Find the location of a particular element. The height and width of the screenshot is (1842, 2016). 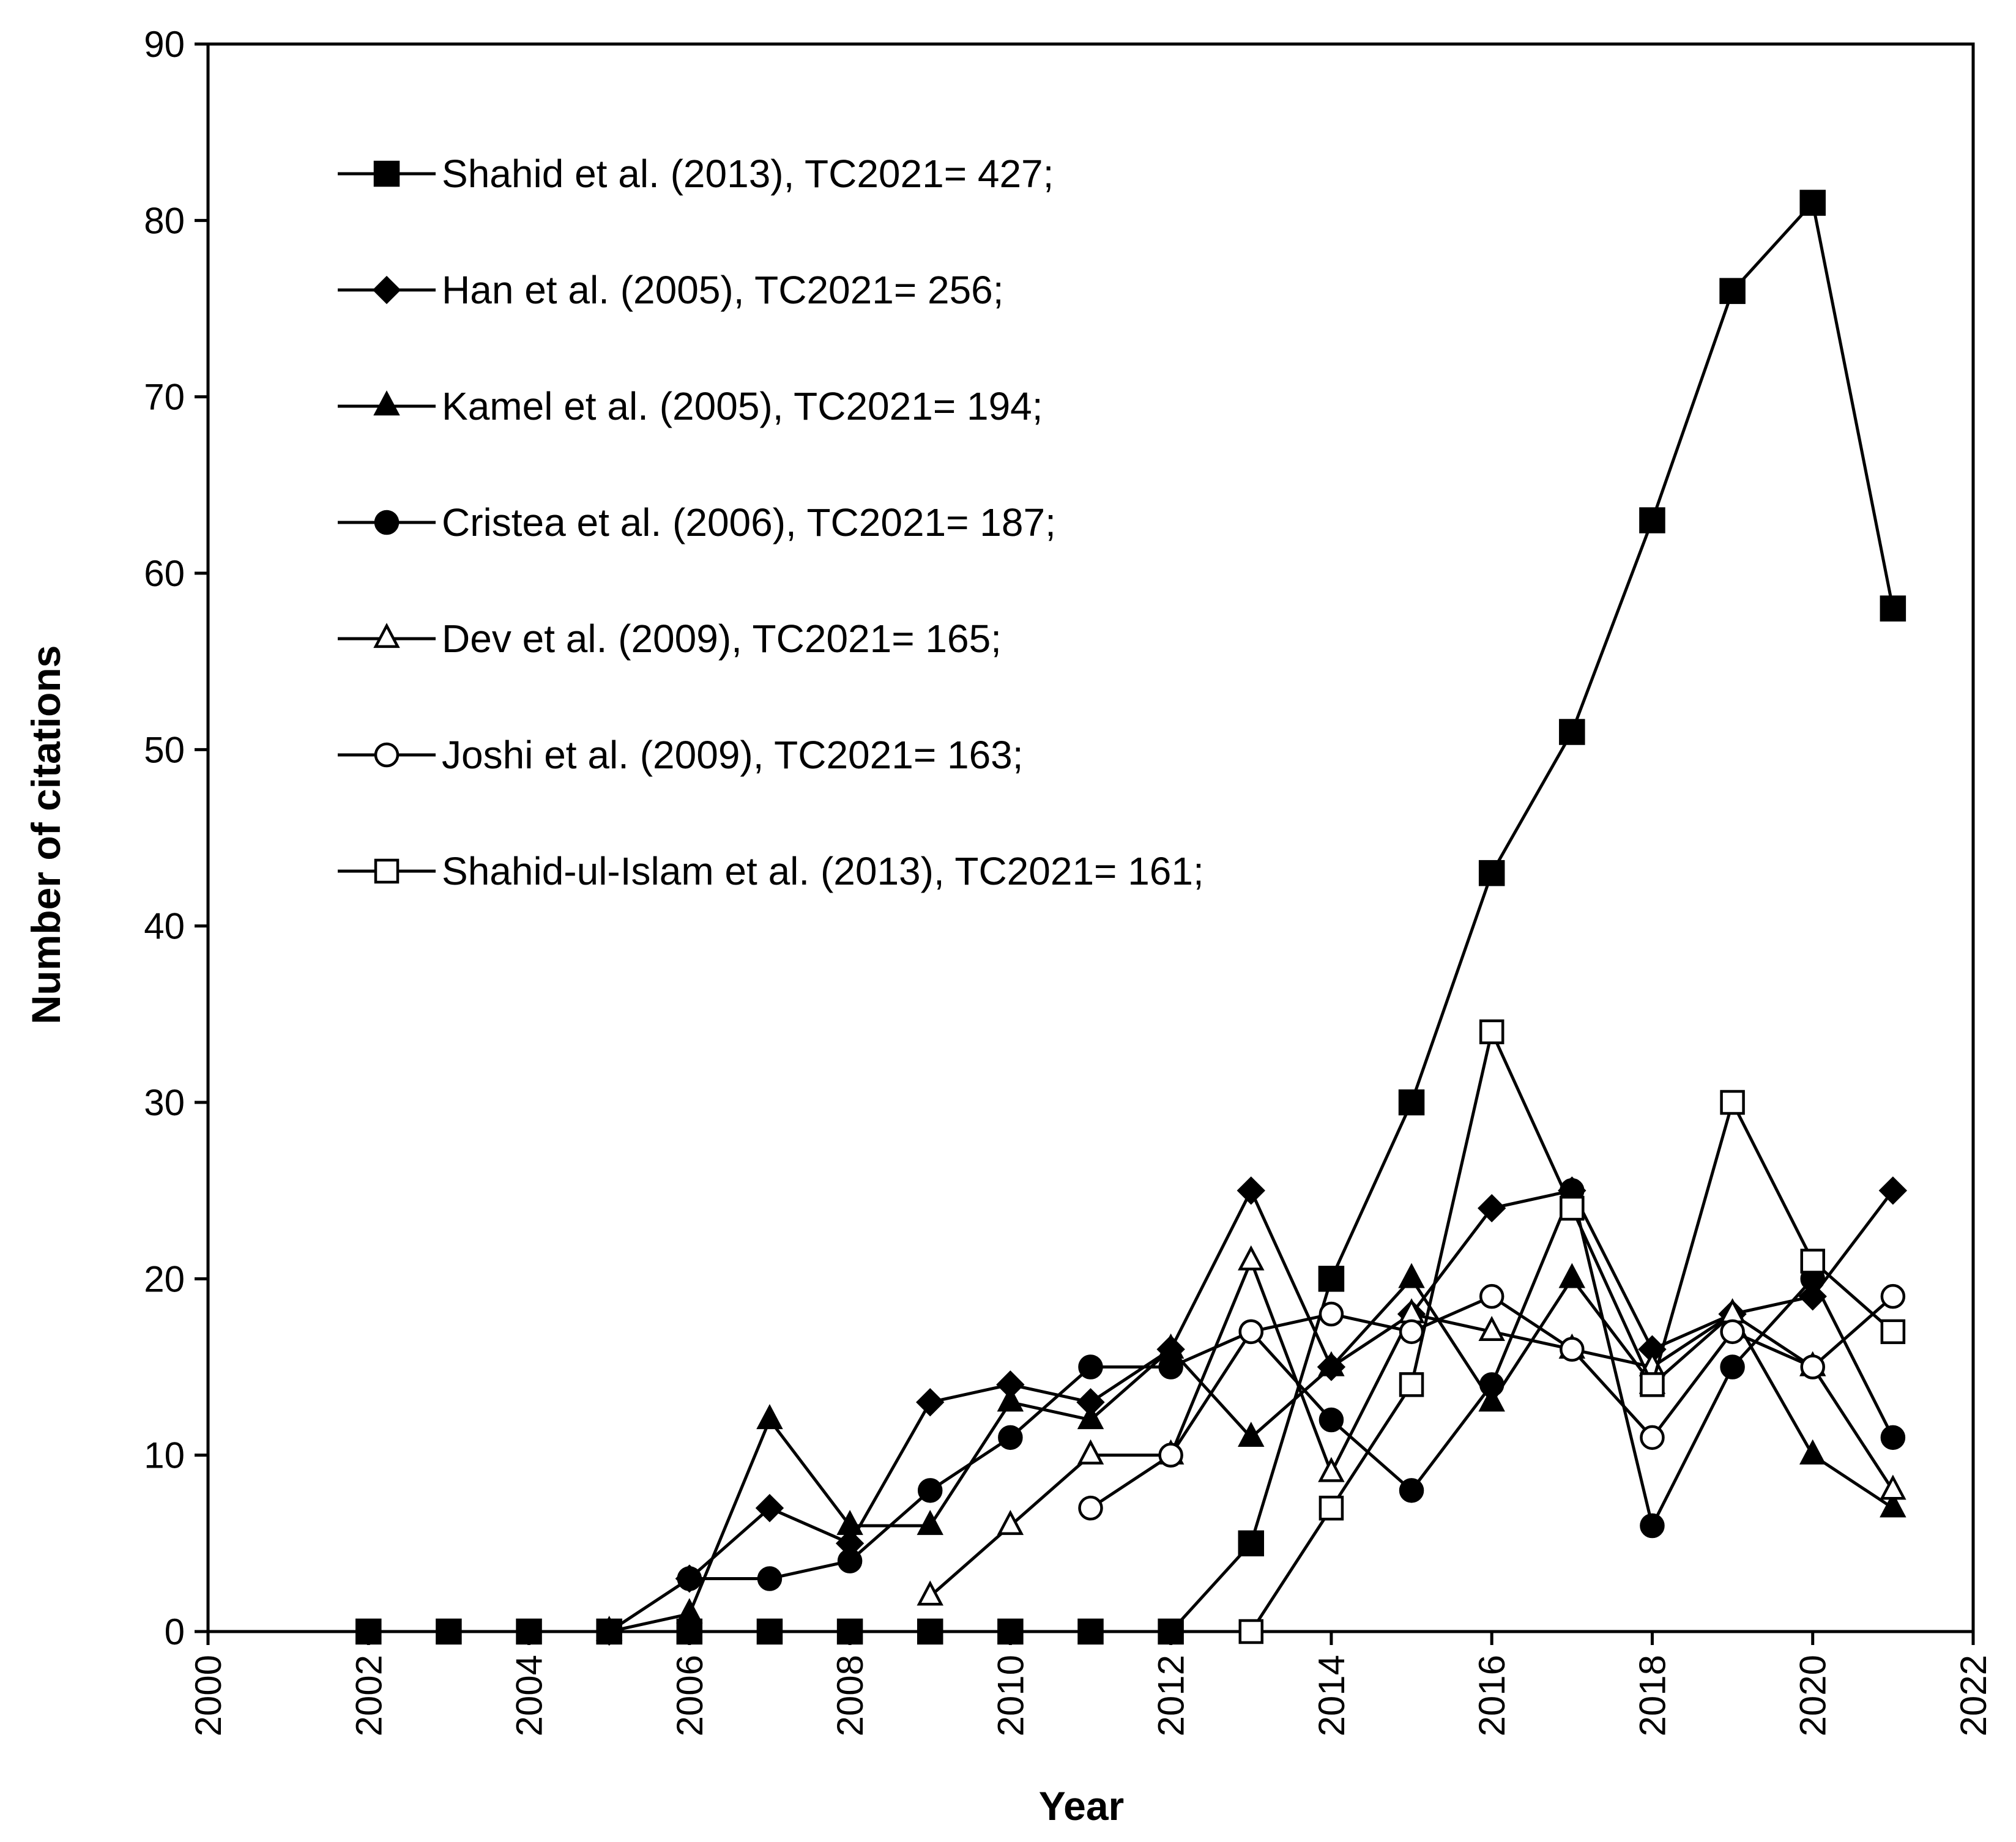

legend-item: Shahid et al. (2013), TC2021= 427; is located at coordinates (696, 174).